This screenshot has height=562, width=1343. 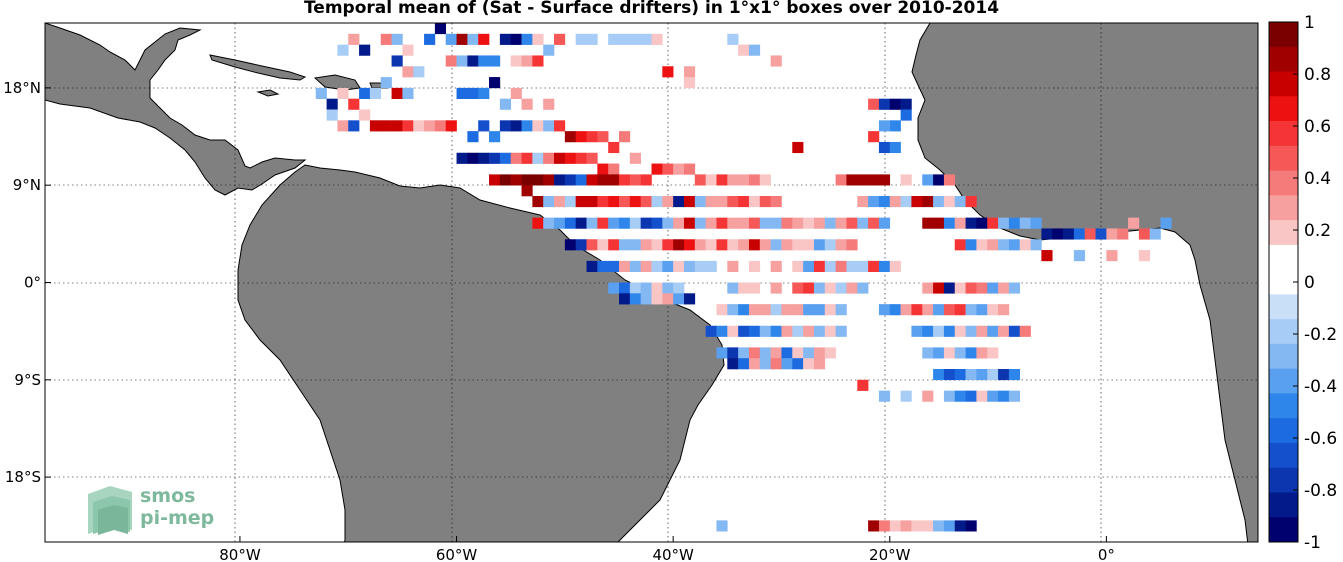 What do you see at coordinates (1317, 127) in the screenshot?
I see `colorbar-tick-label: 0.6` at bounding box center [1317, 127].